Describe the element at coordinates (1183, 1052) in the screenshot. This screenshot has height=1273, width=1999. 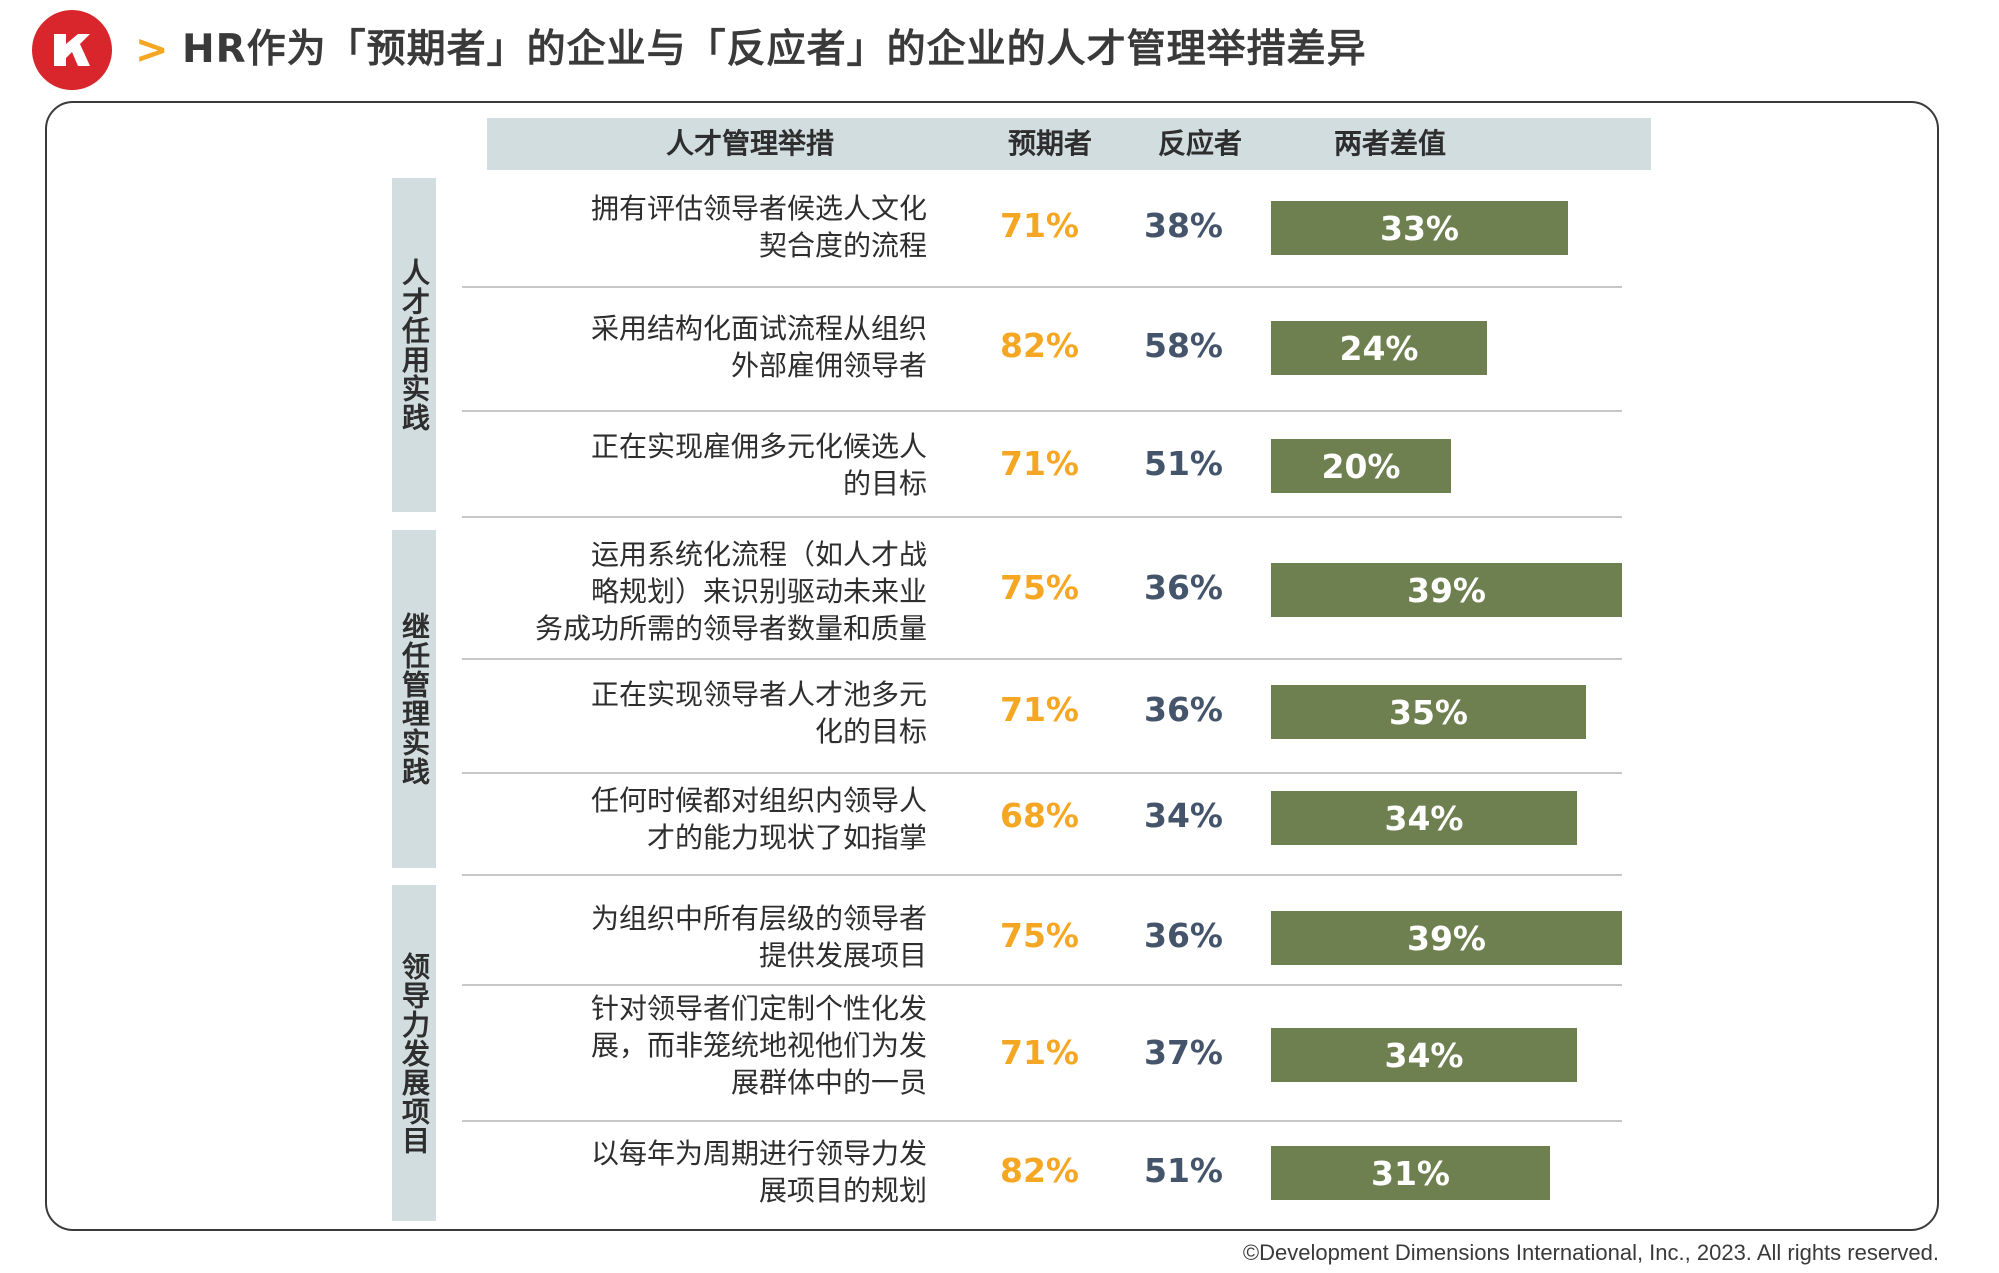
I see `reactor-value: 37%` at that location.